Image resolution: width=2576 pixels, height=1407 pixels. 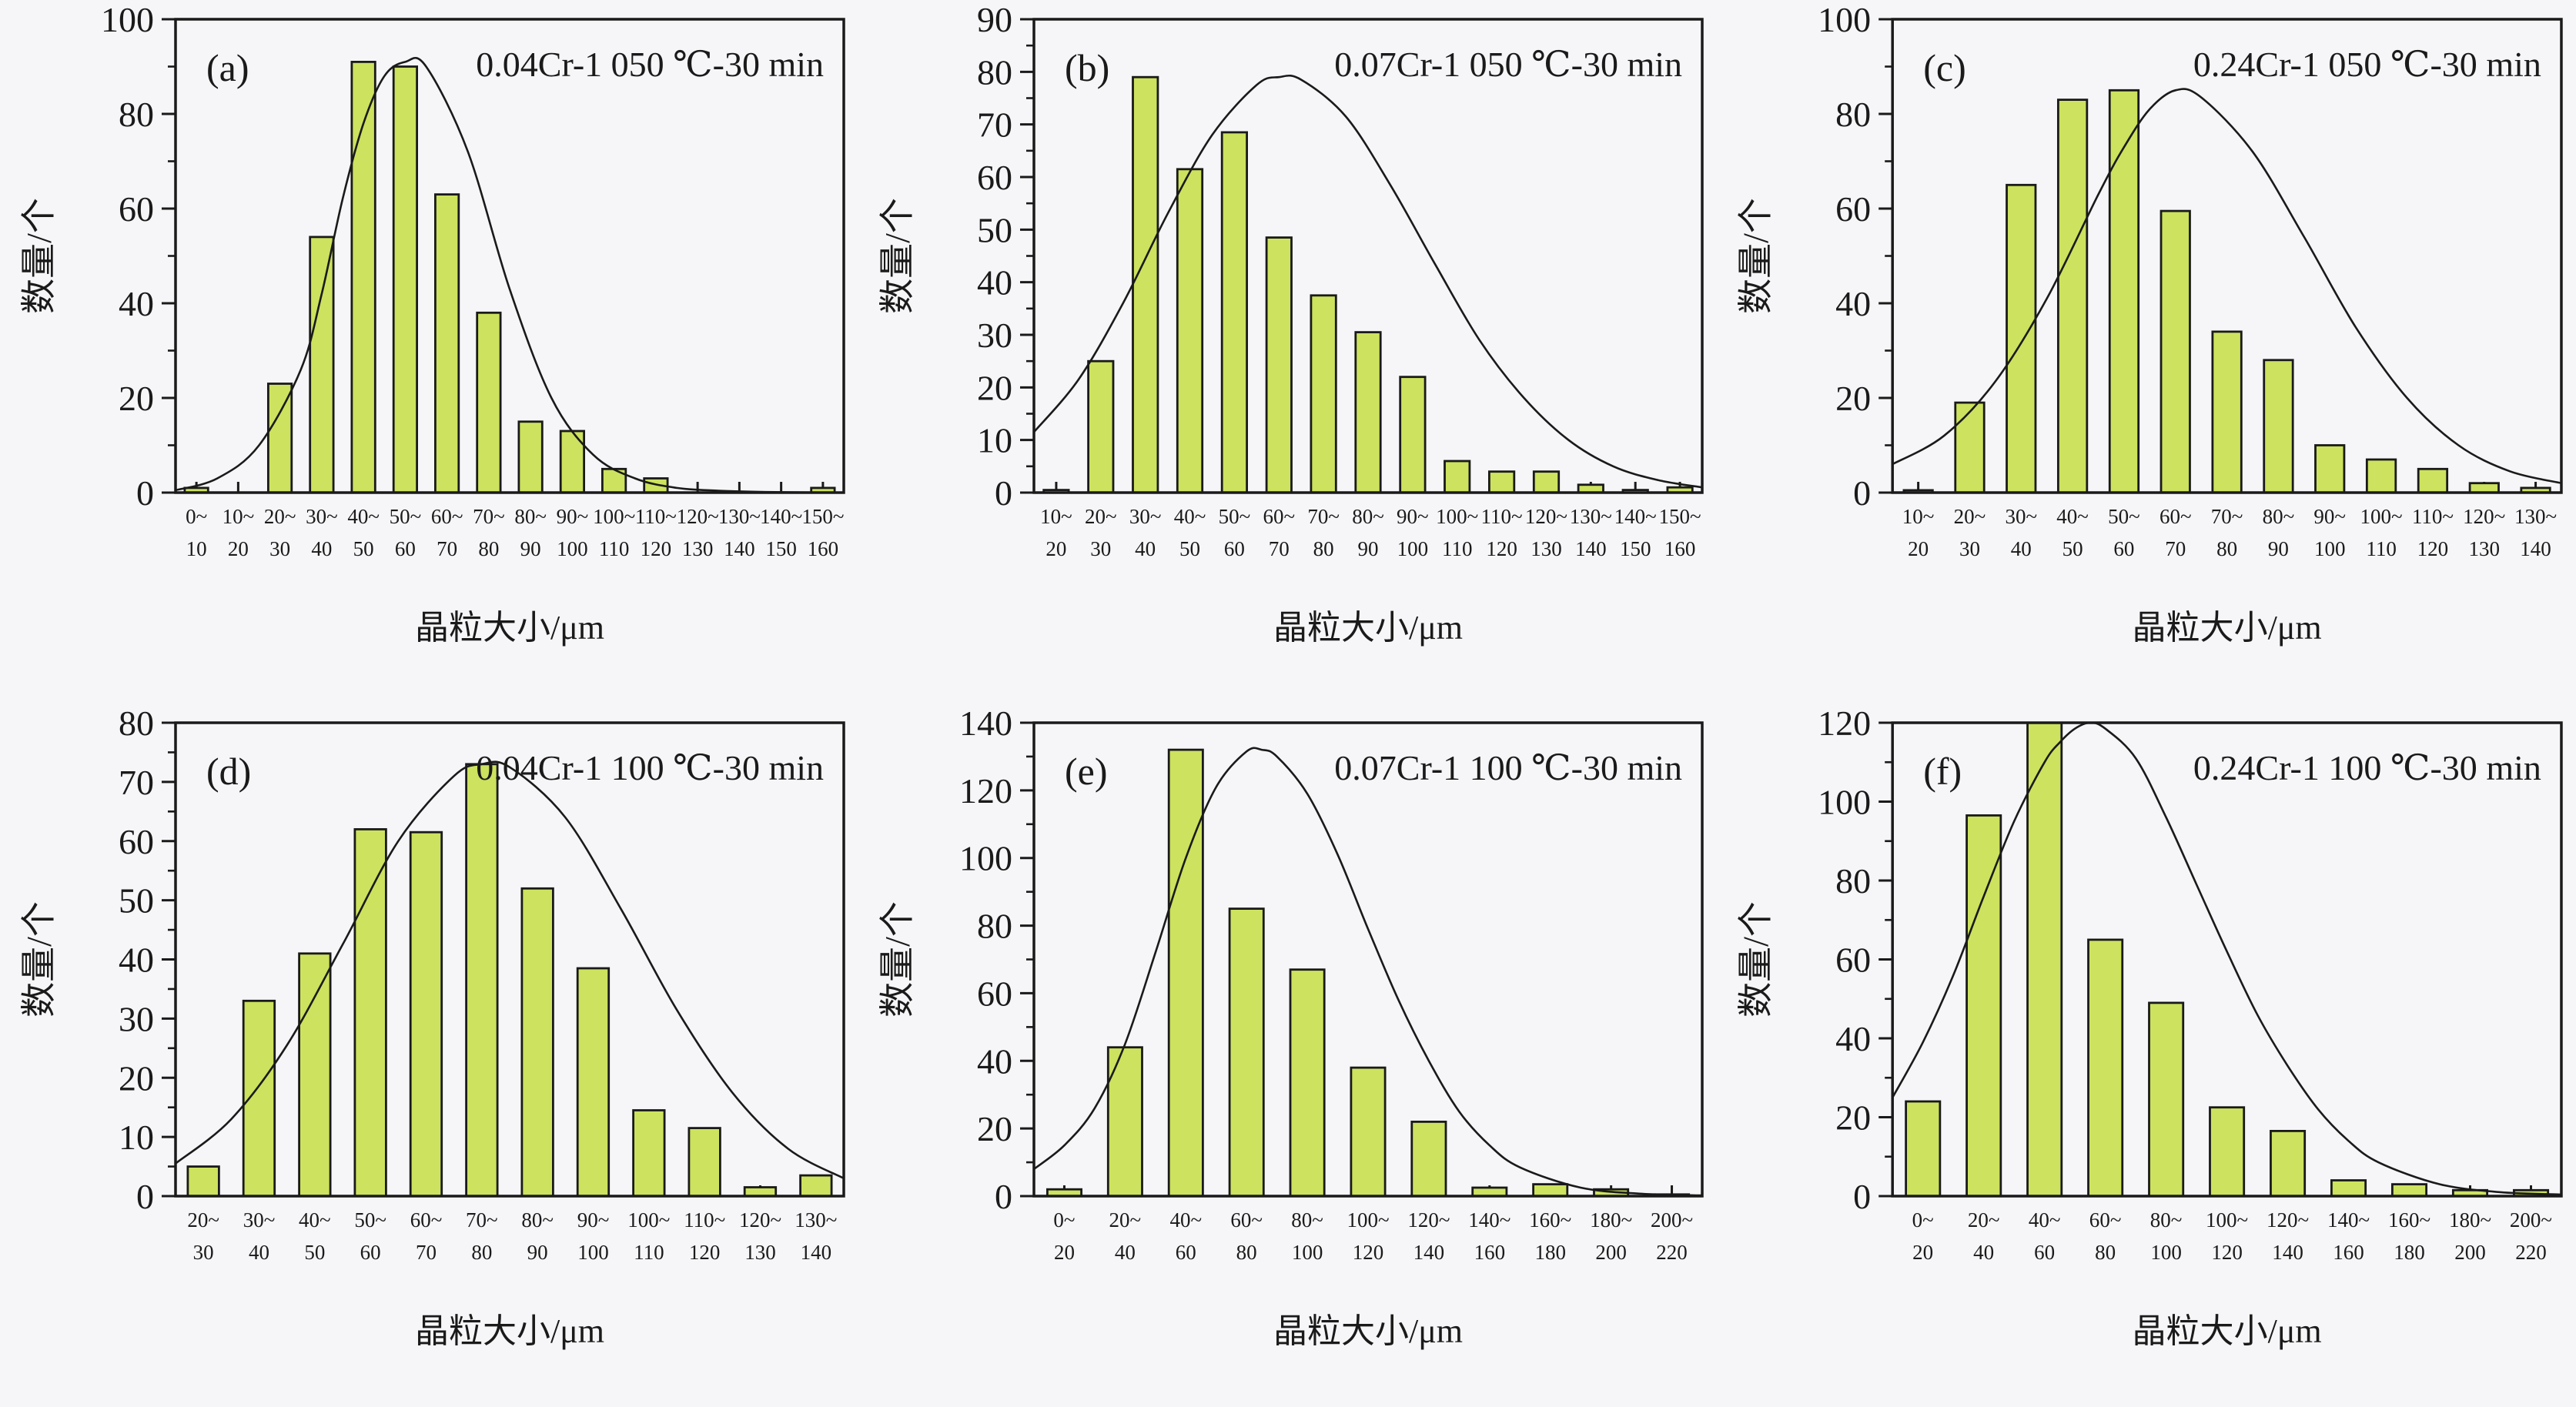 What do you see at coordinates (1550, 1252) in the screenshot?
I see `x-category-label-bottom: 180` at bounding box center [1550, 1252].